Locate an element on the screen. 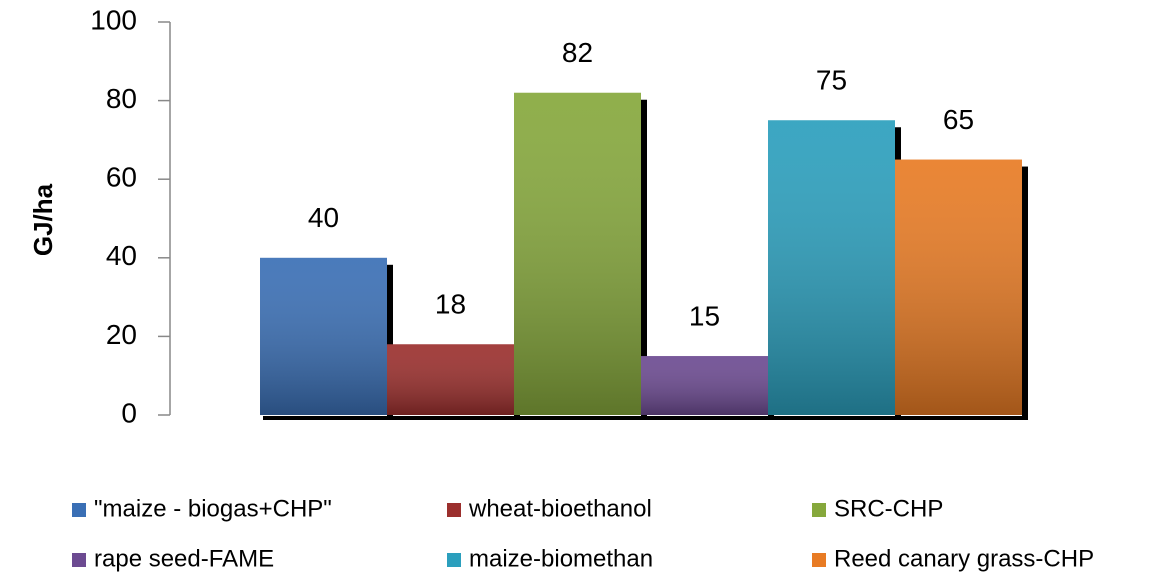 This screenshot has height=578, width=1149. legend-label: Reed canary grass-CHP is located at coordinates (964, 558).